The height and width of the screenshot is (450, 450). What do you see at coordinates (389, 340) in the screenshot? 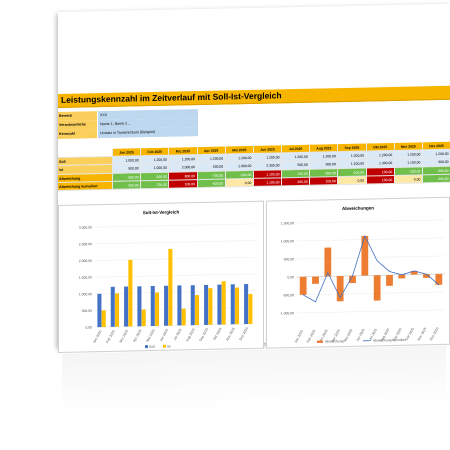
I see `legend-label: Abweichung kumuliert` at bounding box center [389, 340].